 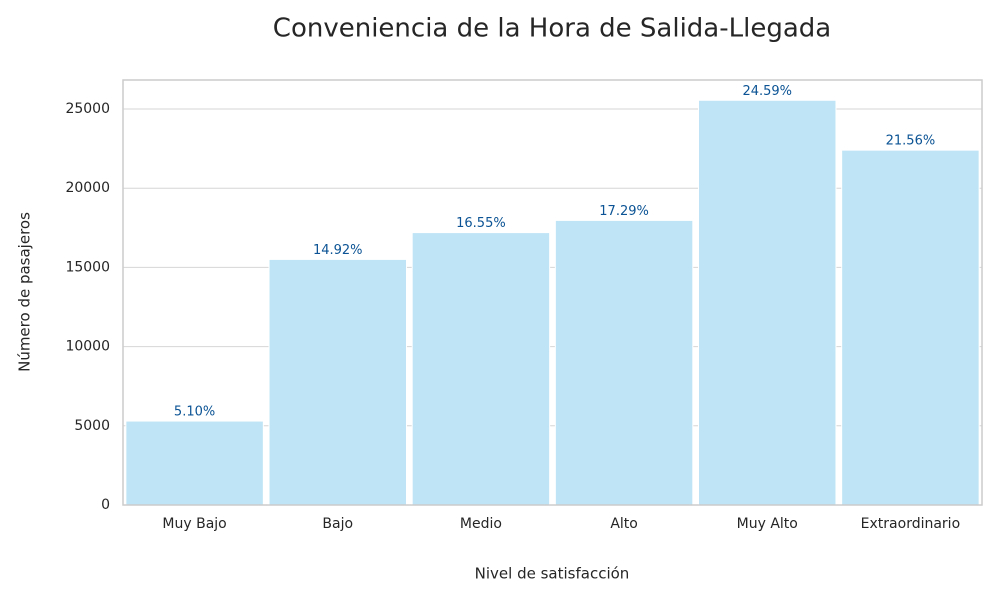 What do you see at coordinates (481, 524) in the screenshot?
I see `x-tick-label: Medio` at bounding box center [481, 524].